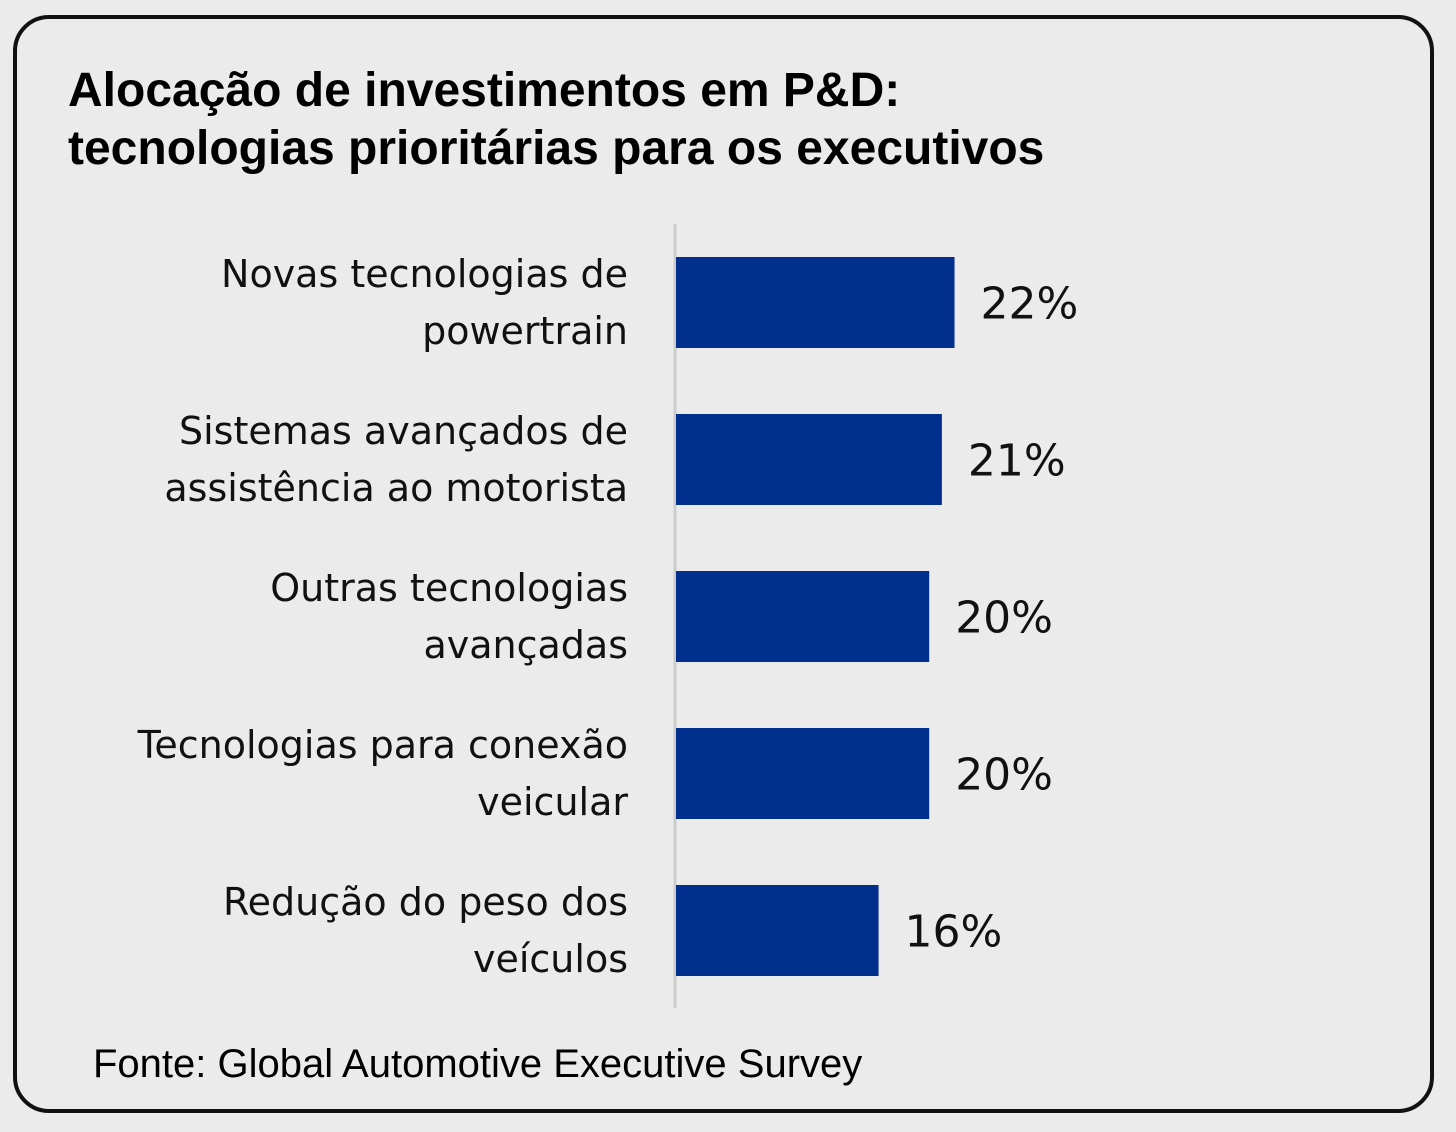 Image resolution: width=1456 pixels, height=1132 pixels. Describe the element at coordinates (1017, 461) in the screenshot. I see `value-label-2: 21%` at that location.